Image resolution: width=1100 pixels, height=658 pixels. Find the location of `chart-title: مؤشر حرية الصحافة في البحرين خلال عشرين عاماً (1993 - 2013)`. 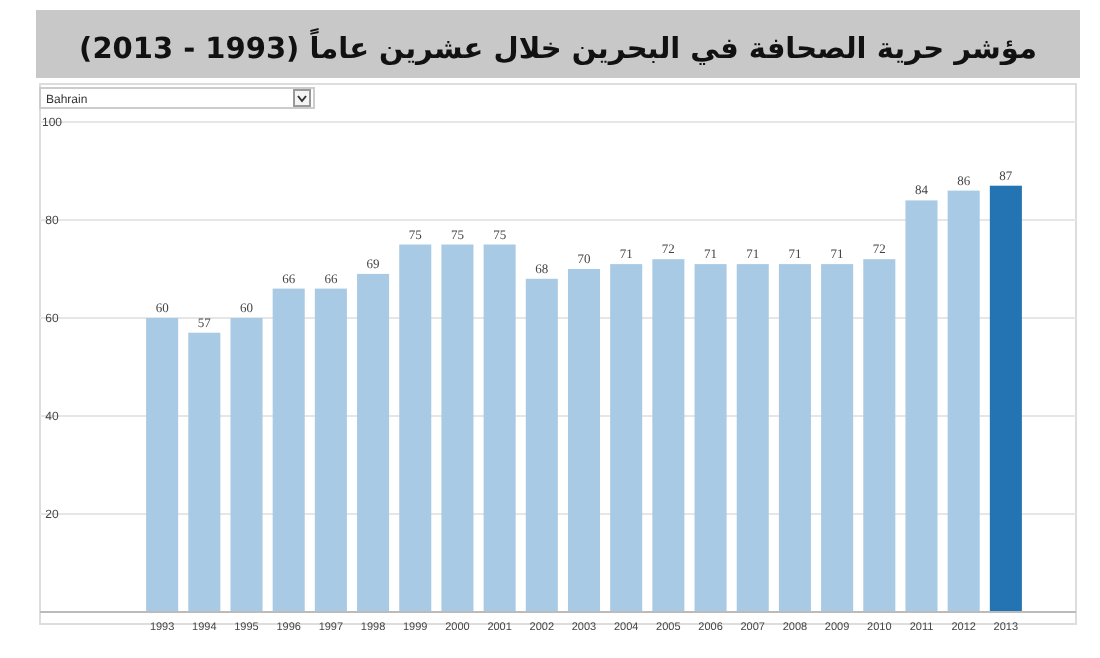

chart-title: مؤشر حرية الصحافة في البحرين خلال عشرين عاماً (1993 - 2013) is located at coordinates (558, 46).